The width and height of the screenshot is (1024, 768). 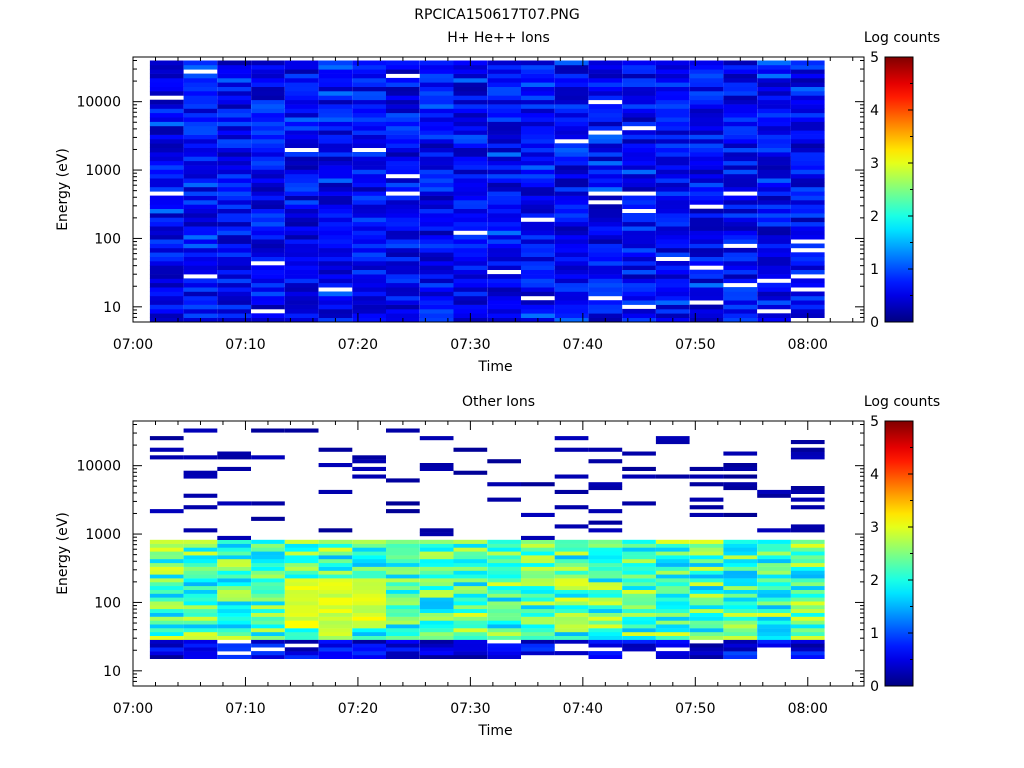 I want to click on colorbar-label: Log counts, so click(x=902, y=38).